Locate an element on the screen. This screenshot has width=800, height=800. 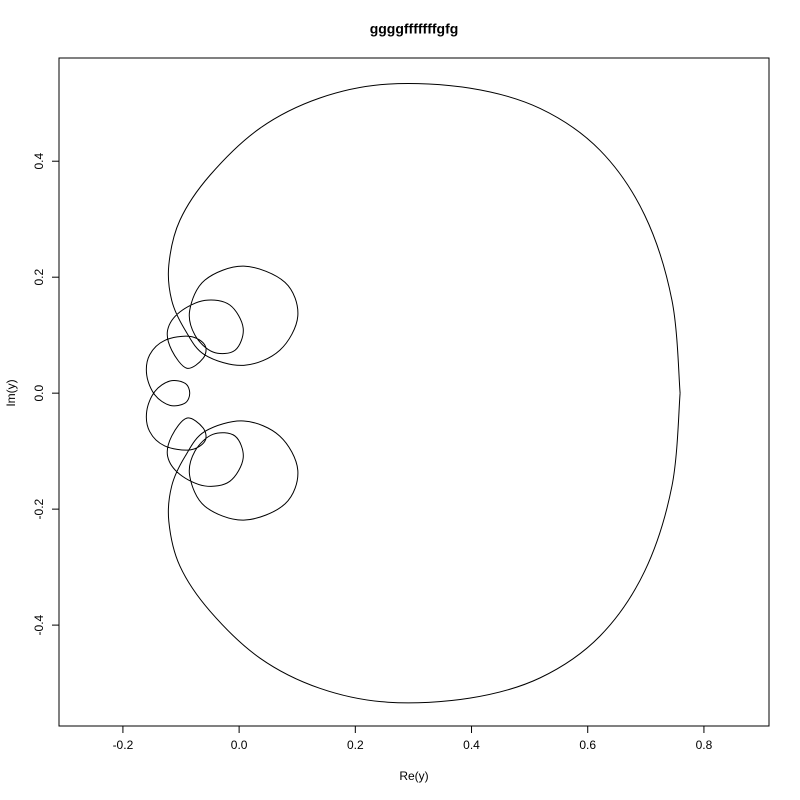
x-tick-label: 0.4 is located at coordinates (471, 745).